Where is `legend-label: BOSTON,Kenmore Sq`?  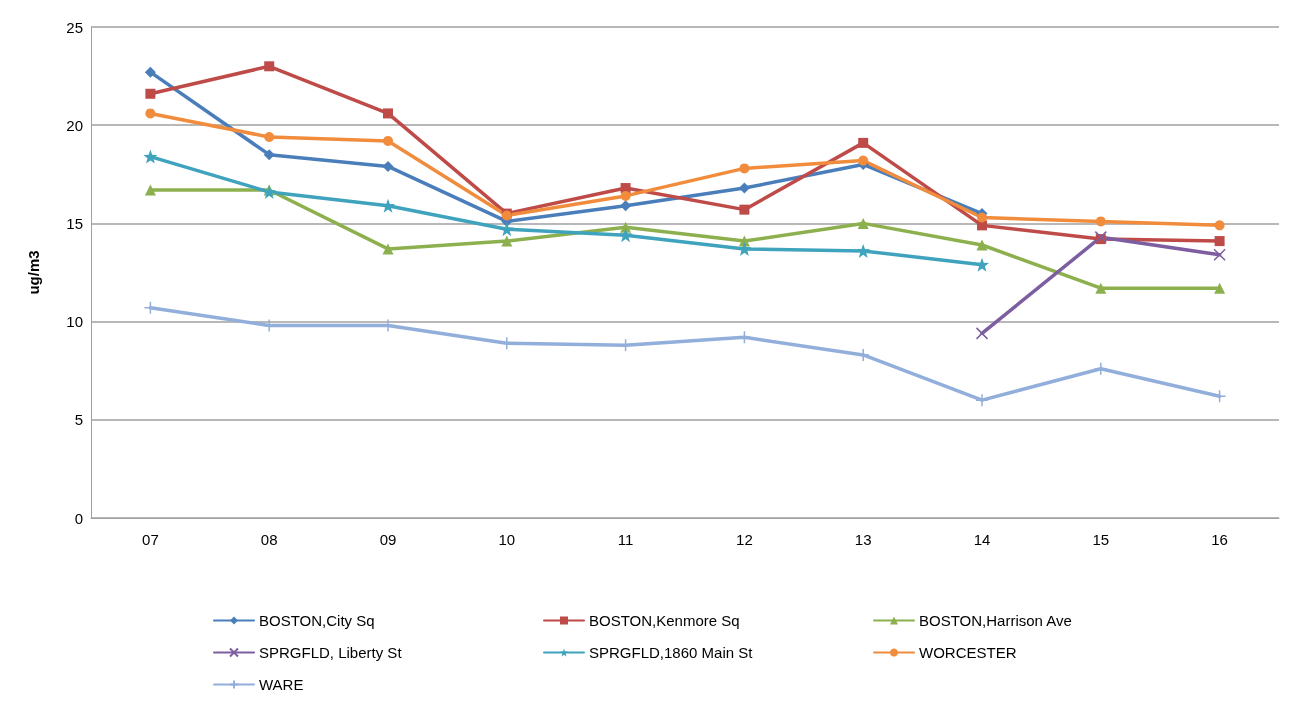 legend-label: BOSTON,Kenmore Sq is located at coordinates (664, 620).